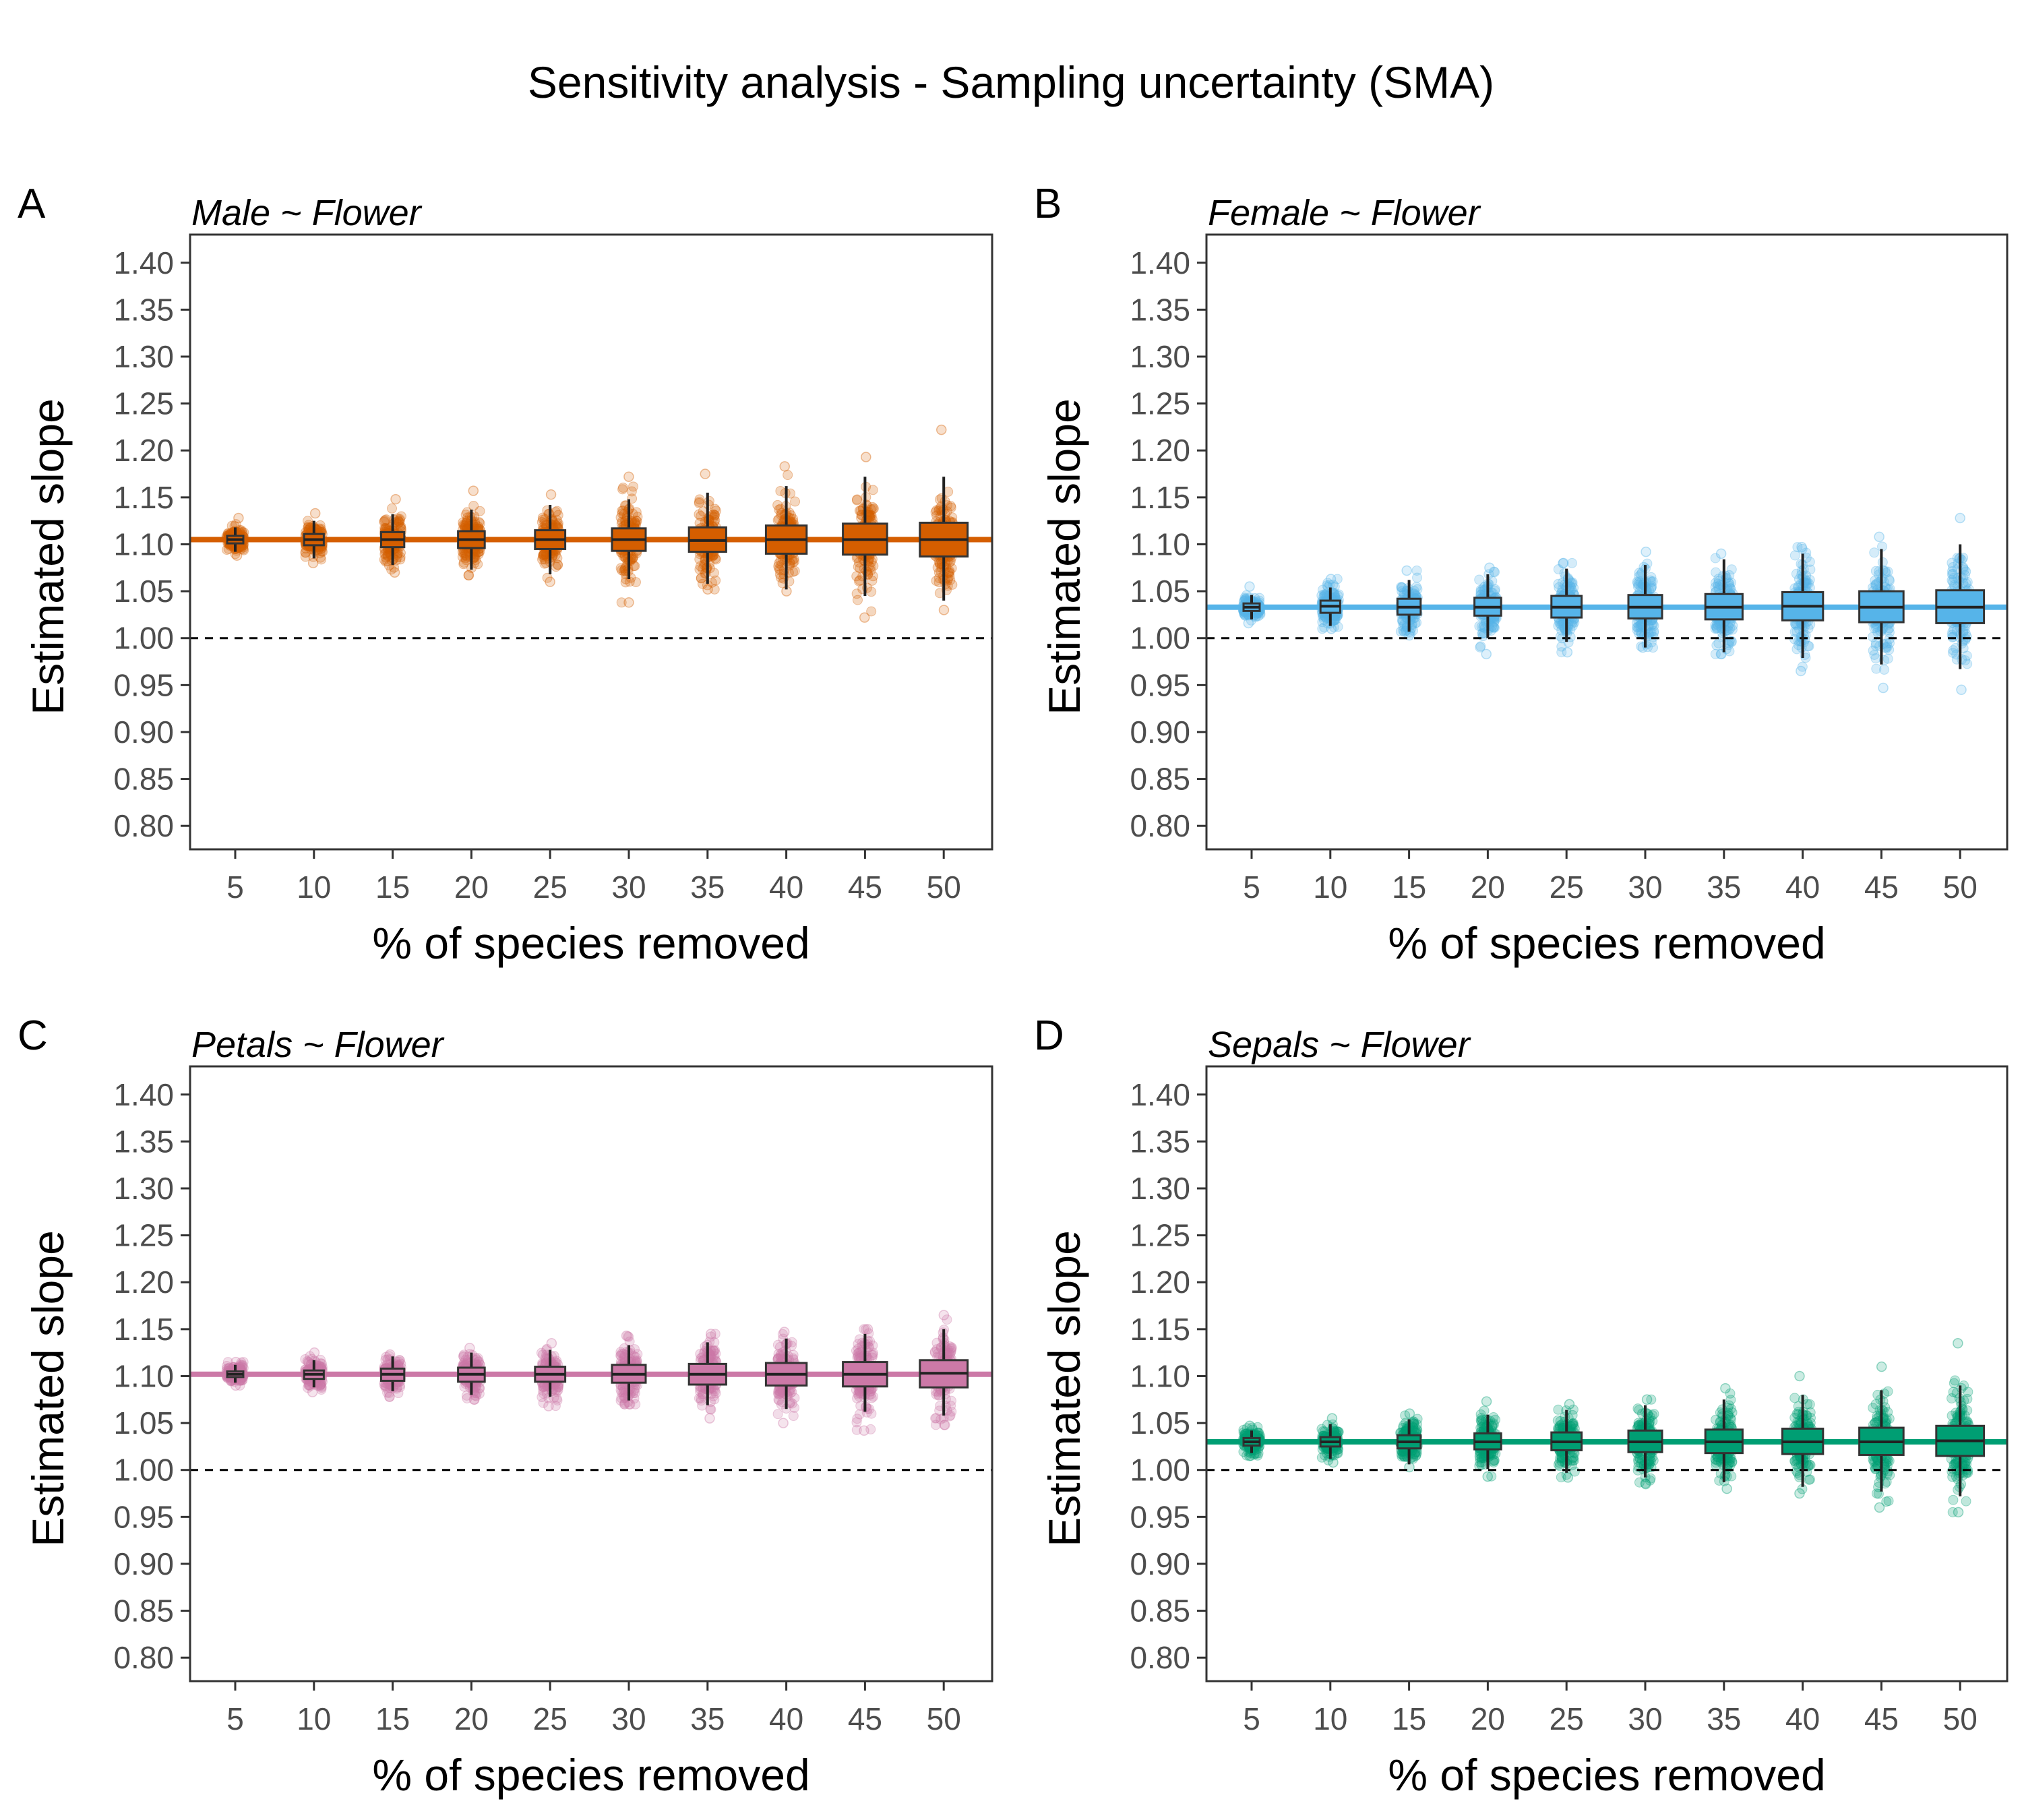  What do you see at coordinates (628, 1718) in the screenshot?
I see `x-tick-label: 30` at bounding box center [628, 1718].